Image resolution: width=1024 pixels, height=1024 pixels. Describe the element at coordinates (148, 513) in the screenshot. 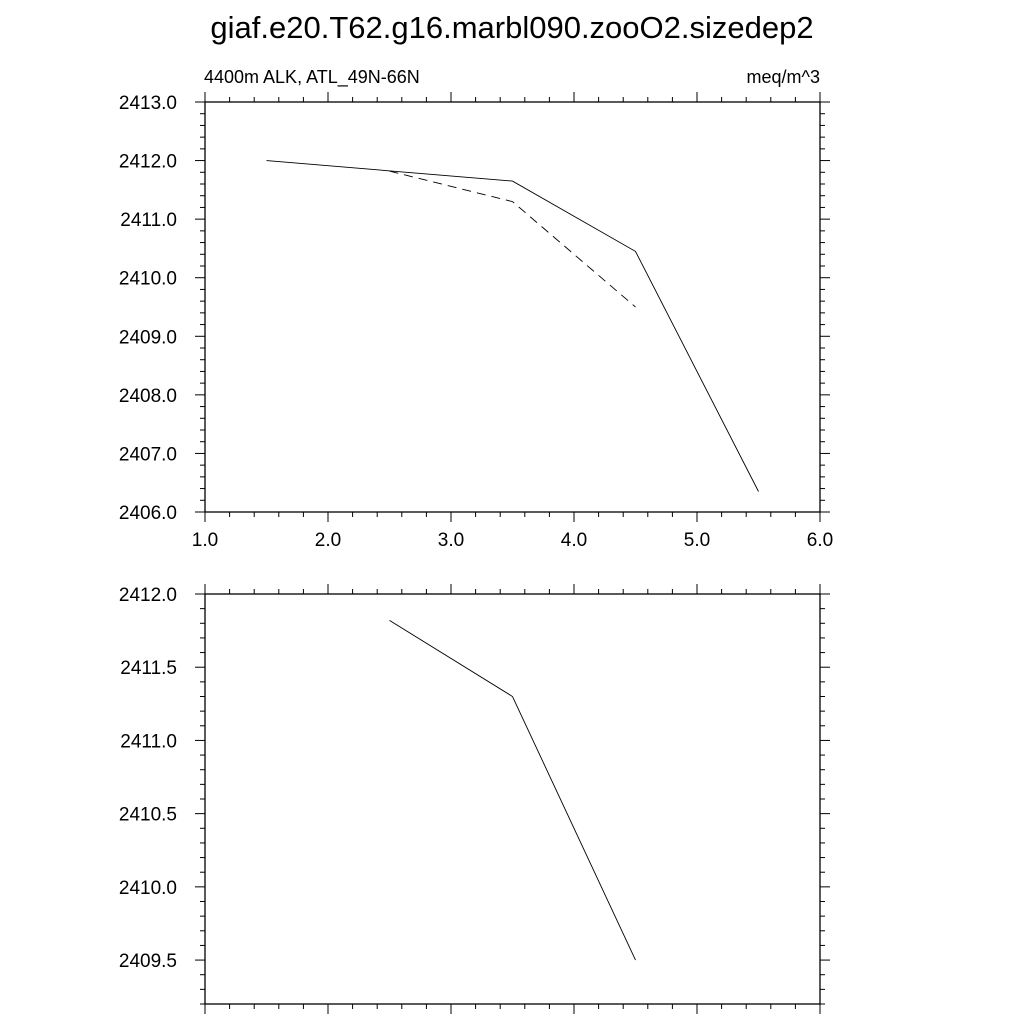

I see `top-y-tick-label: 2406.0` at that location.